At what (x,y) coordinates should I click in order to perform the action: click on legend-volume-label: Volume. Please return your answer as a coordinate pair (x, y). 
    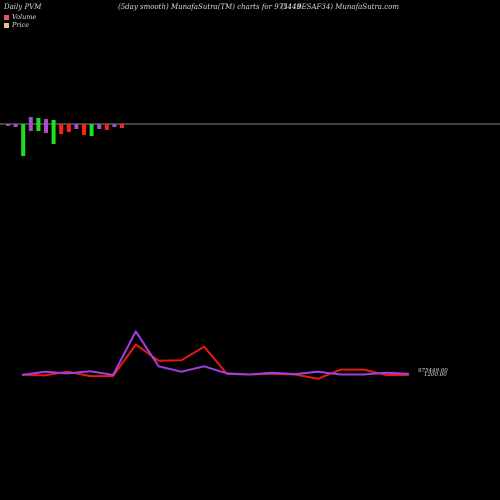
    Looking at the image, I should click on (24, 17).